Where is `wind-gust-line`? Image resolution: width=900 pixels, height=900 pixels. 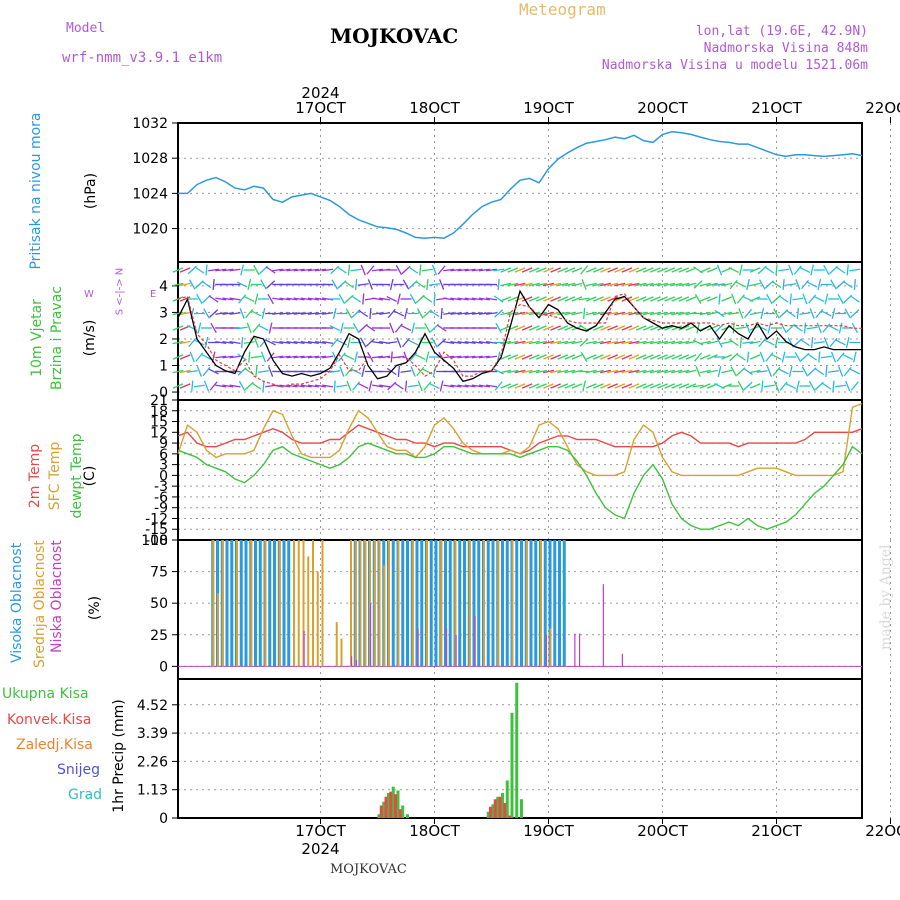
wind-gust-line is located at coordinates (519, 340).